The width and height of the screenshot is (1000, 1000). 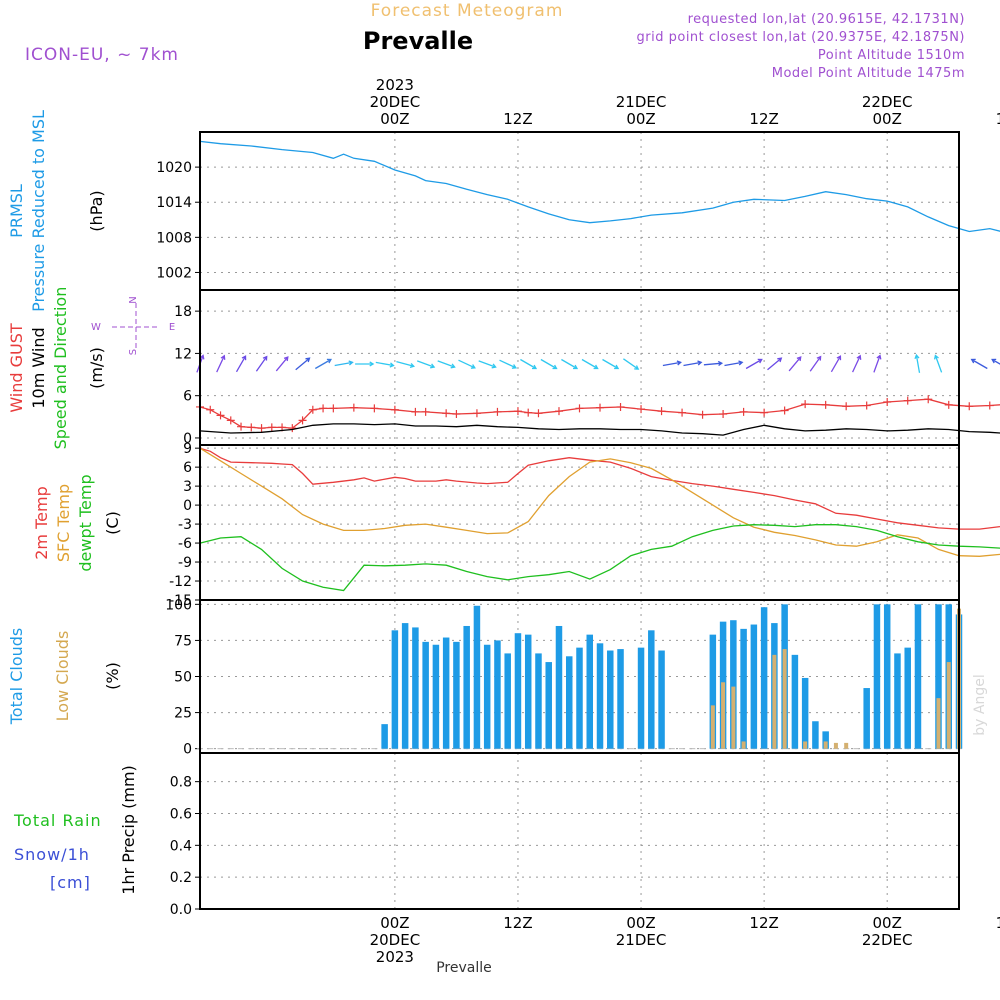 I want to click on y-tick-label: 0.8, so click(x=181, y=783).